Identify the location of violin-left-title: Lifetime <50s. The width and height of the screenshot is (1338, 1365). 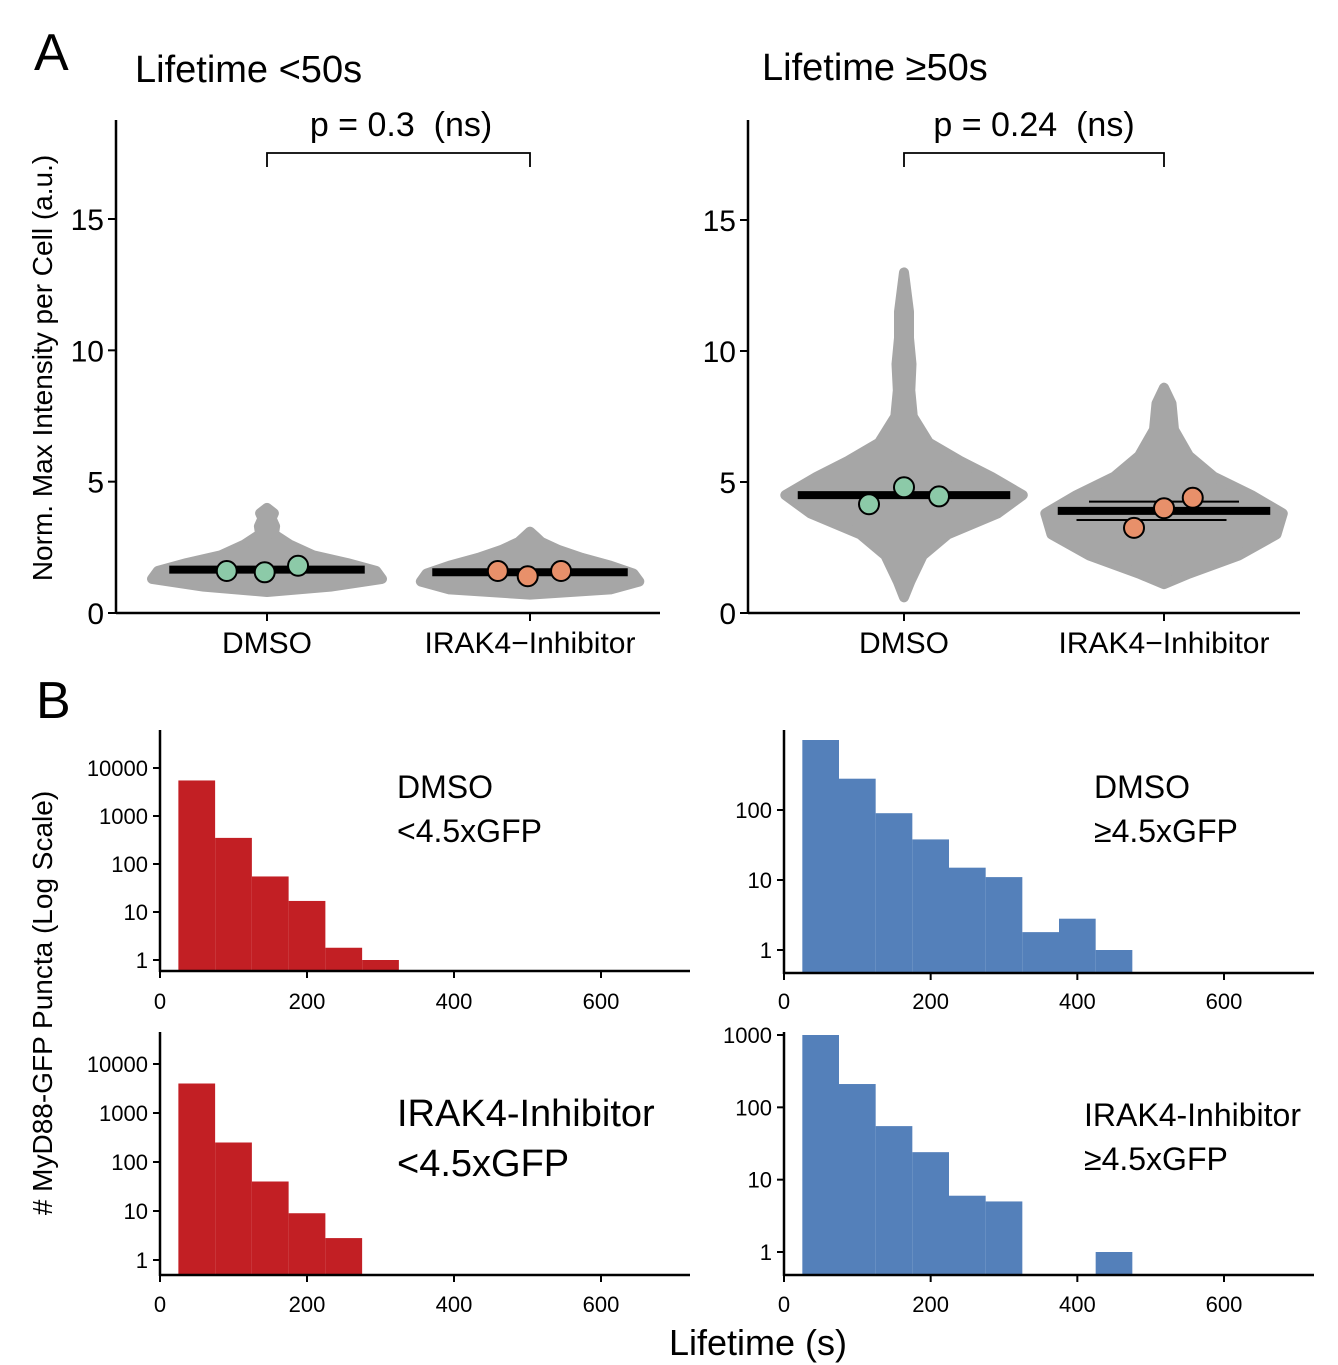
(248, 70).